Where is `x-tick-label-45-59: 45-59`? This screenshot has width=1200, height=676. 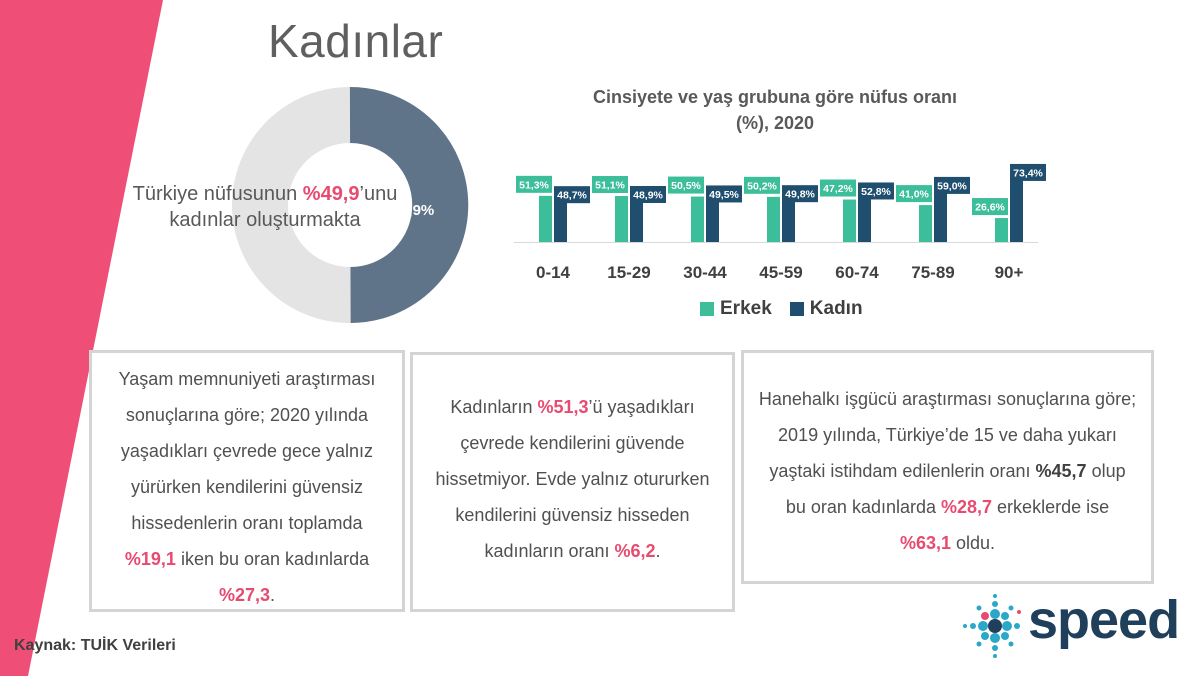 x-tick-label-45-59: 45-59 is located at coordinates (780, 272).